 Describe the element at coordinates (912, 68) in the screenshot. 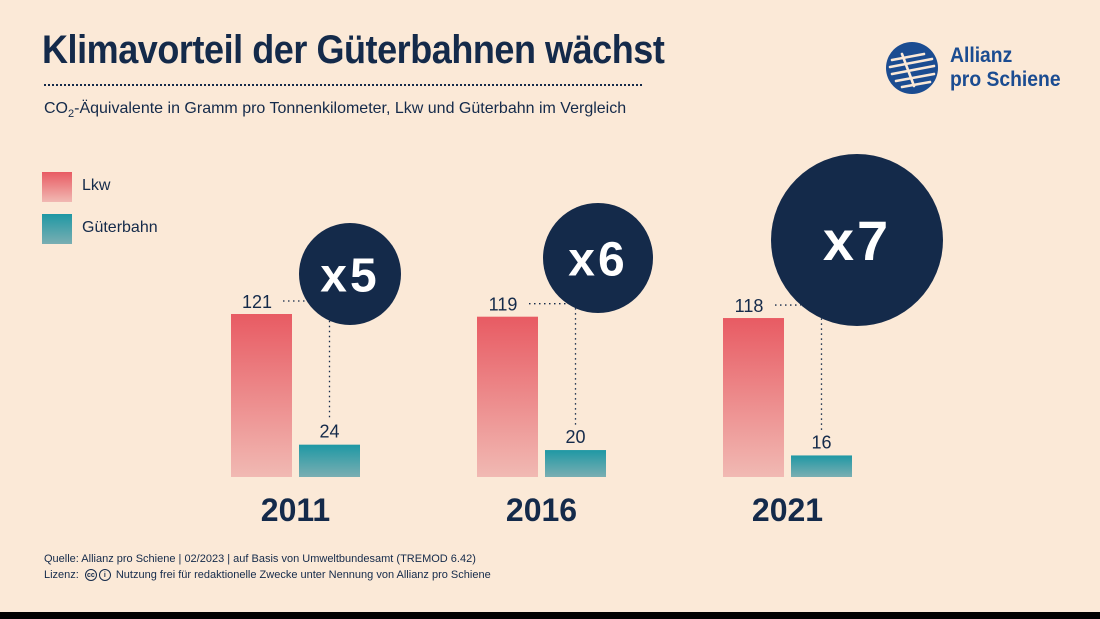

I see `allianz-pro-schiene-logo-icon` at that location.